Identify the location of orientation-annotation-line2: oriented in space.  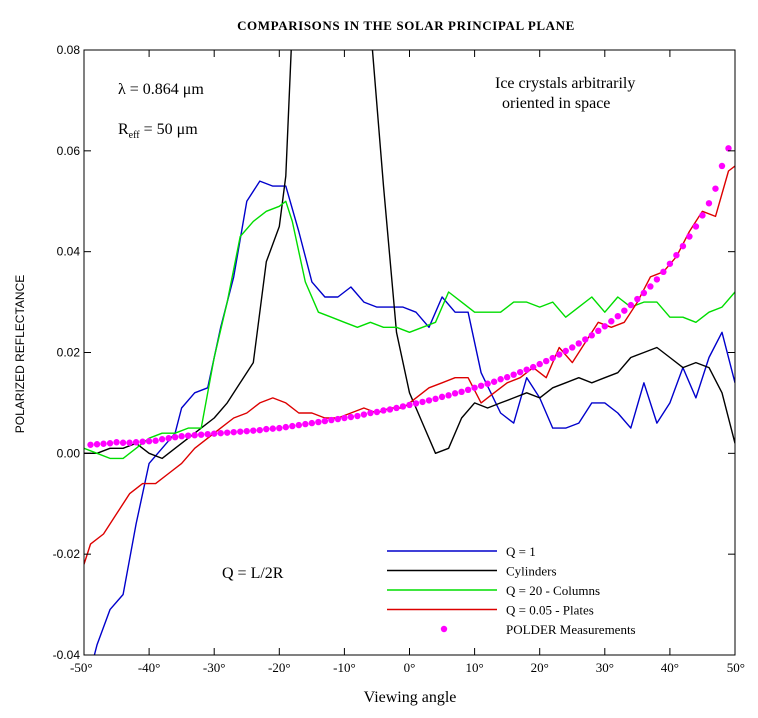
(556, 103).